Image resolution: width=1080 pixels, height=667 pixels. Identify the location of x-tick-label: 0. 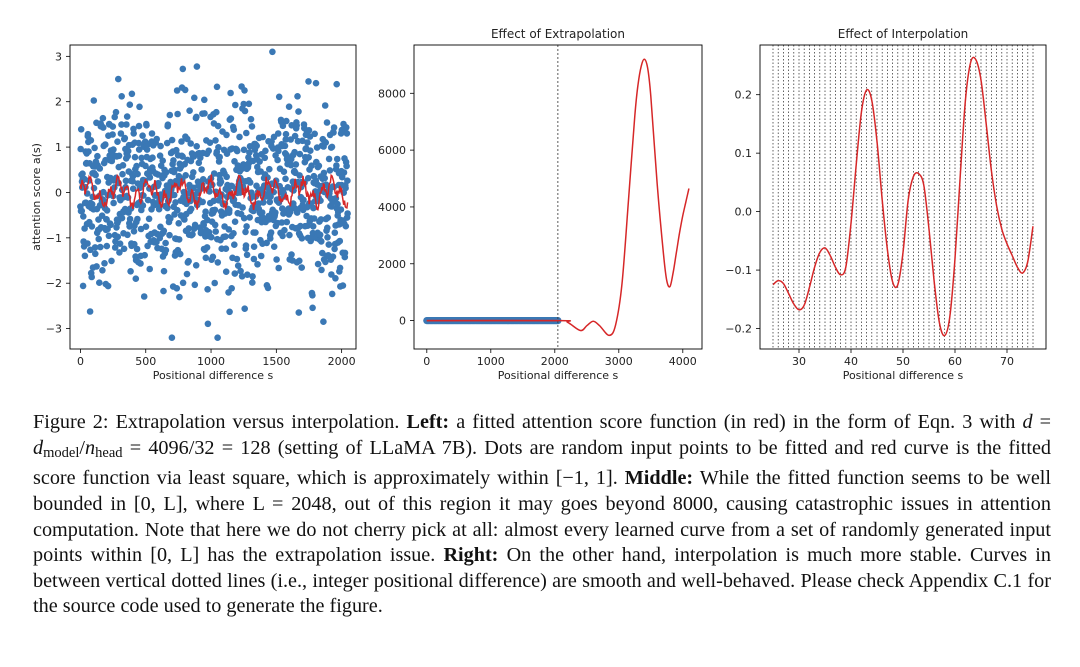
(80, 361).